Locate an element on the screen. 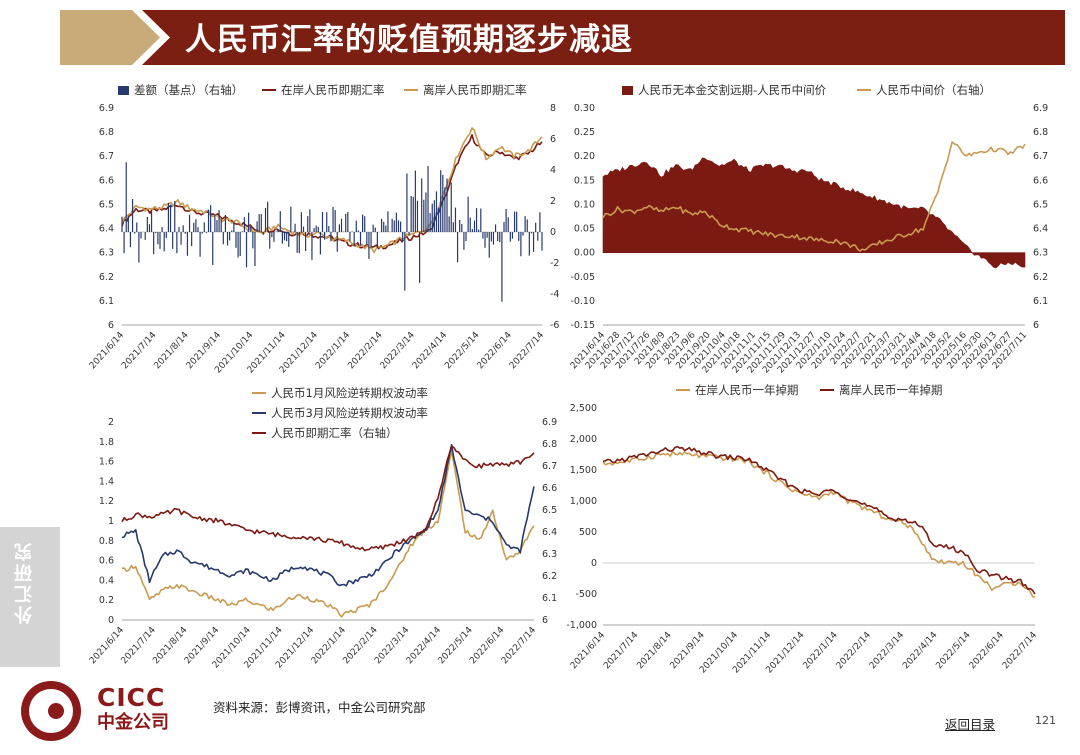 This screenshot has height=755, width=1080. c2-left-tick-label: -0.15 is located at coordinates (582, 325).